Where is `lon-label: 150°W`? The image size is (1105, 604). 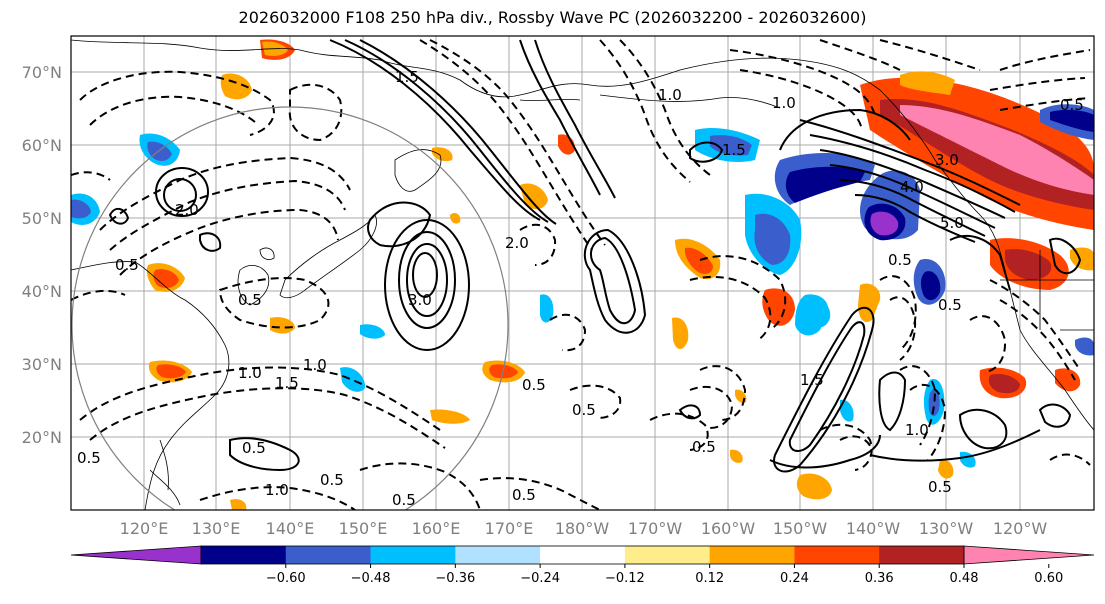 lon-label: 150°W is located at coordinates (800, 528).